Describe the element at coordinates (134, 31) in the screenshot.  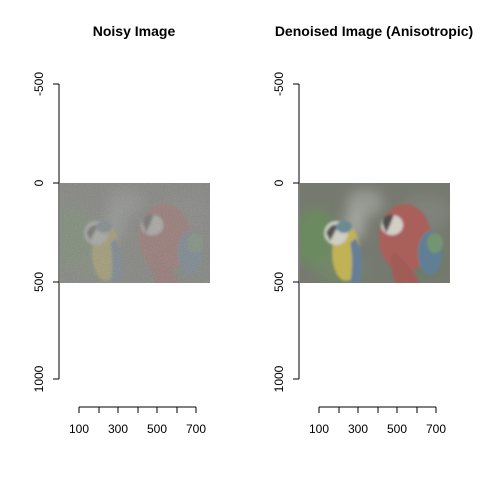
I see `panel-title: Noisy Image` at that location.